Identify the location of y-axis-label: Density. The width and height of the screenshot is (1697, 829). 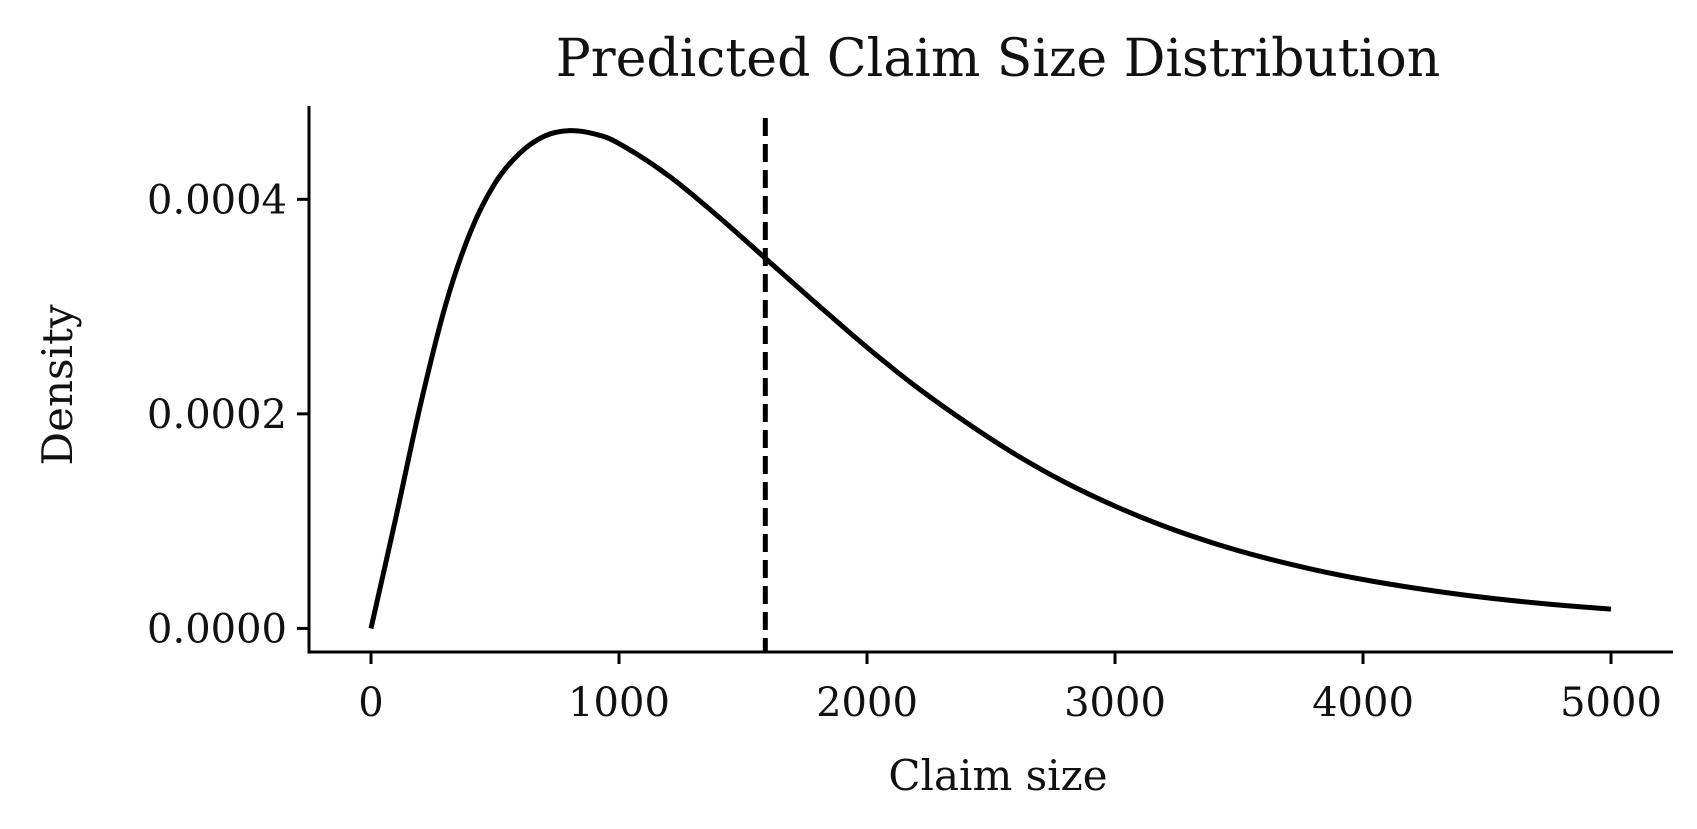
(57, 384).